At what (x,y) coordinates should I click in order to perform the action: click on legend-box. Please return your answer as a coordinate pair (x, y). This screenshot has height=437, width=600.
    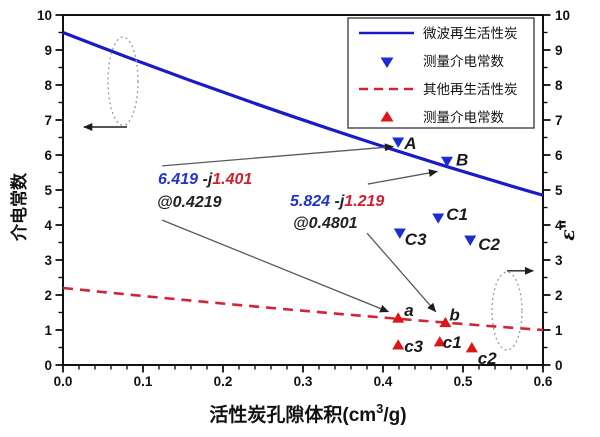
    Looking at the image, I should click on (441, 73).